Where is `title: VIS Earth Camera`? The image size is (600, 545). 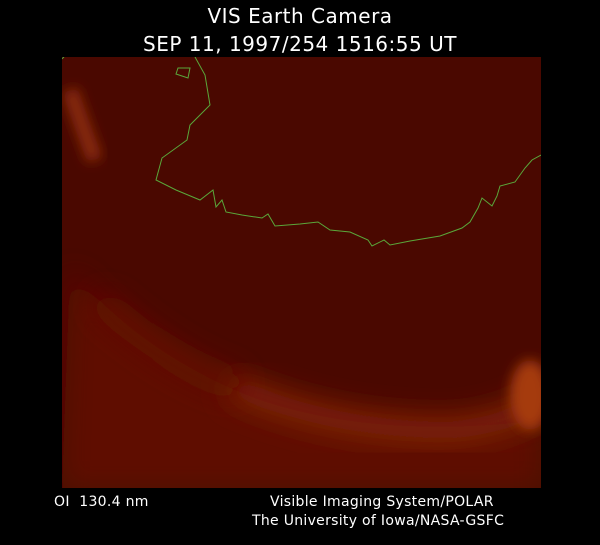
title: VIS Earth Camera is located at coordinates (300, 16).